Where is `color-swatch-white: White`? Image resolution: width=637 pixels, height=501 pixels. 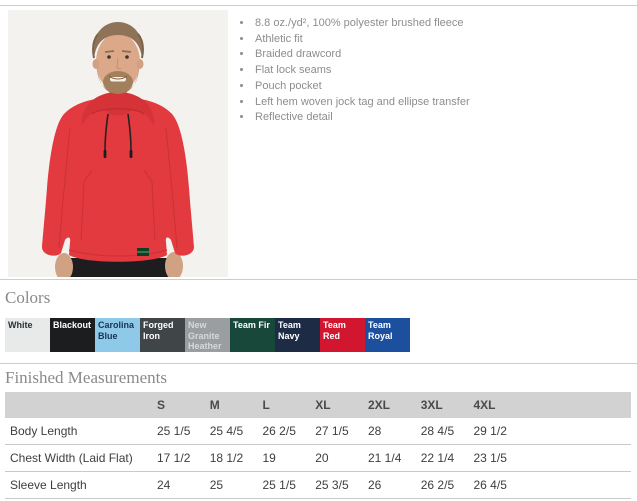
color-swatch-white: White is located at coordinates (27, 335).